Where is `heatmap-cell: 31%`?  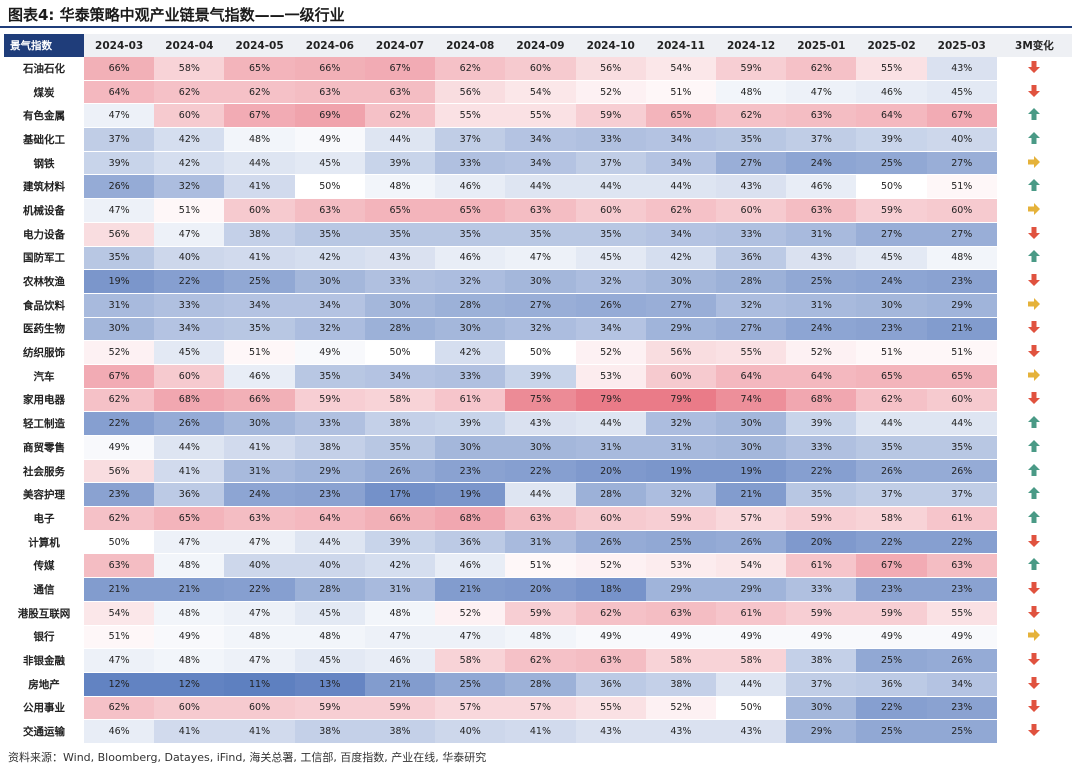 heatmap-cell: 31% is located at coordinates (400, 589).